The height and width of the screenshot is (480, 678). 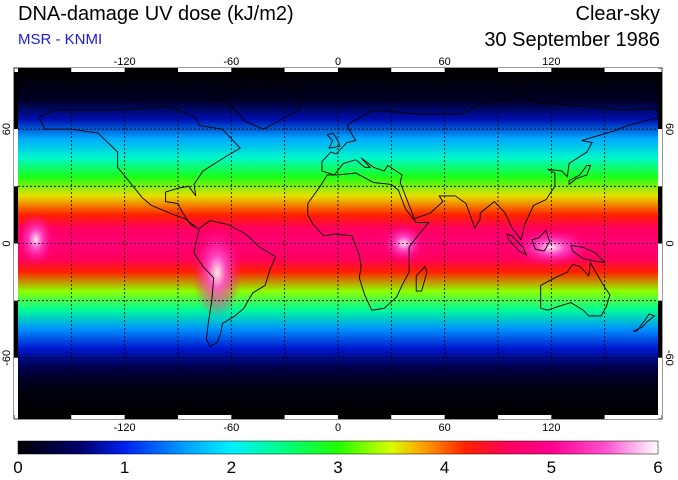 What do you see at coordinates (445, 428) in the screenshot?
I see `lon-tick-label-bottom: 60` at bounding box center [445, 428].